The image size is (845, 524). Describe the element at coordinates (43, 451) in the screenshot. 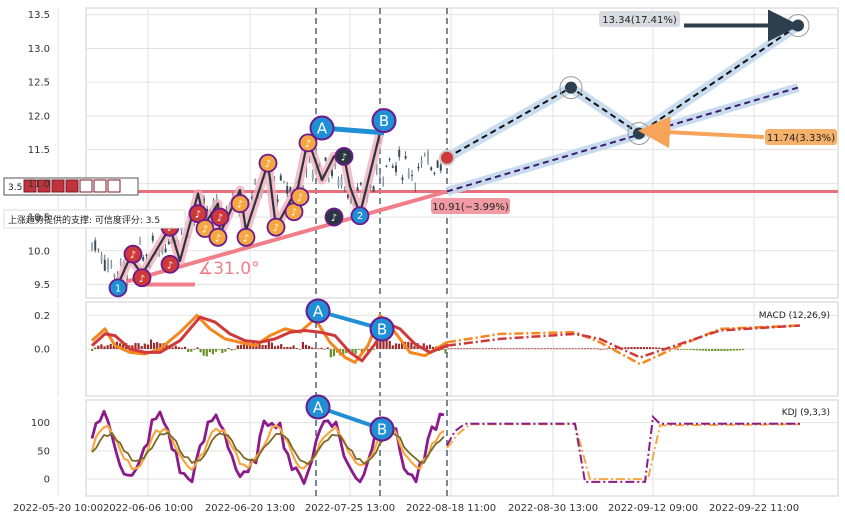

I see `y-tick-label: 50` at that location.